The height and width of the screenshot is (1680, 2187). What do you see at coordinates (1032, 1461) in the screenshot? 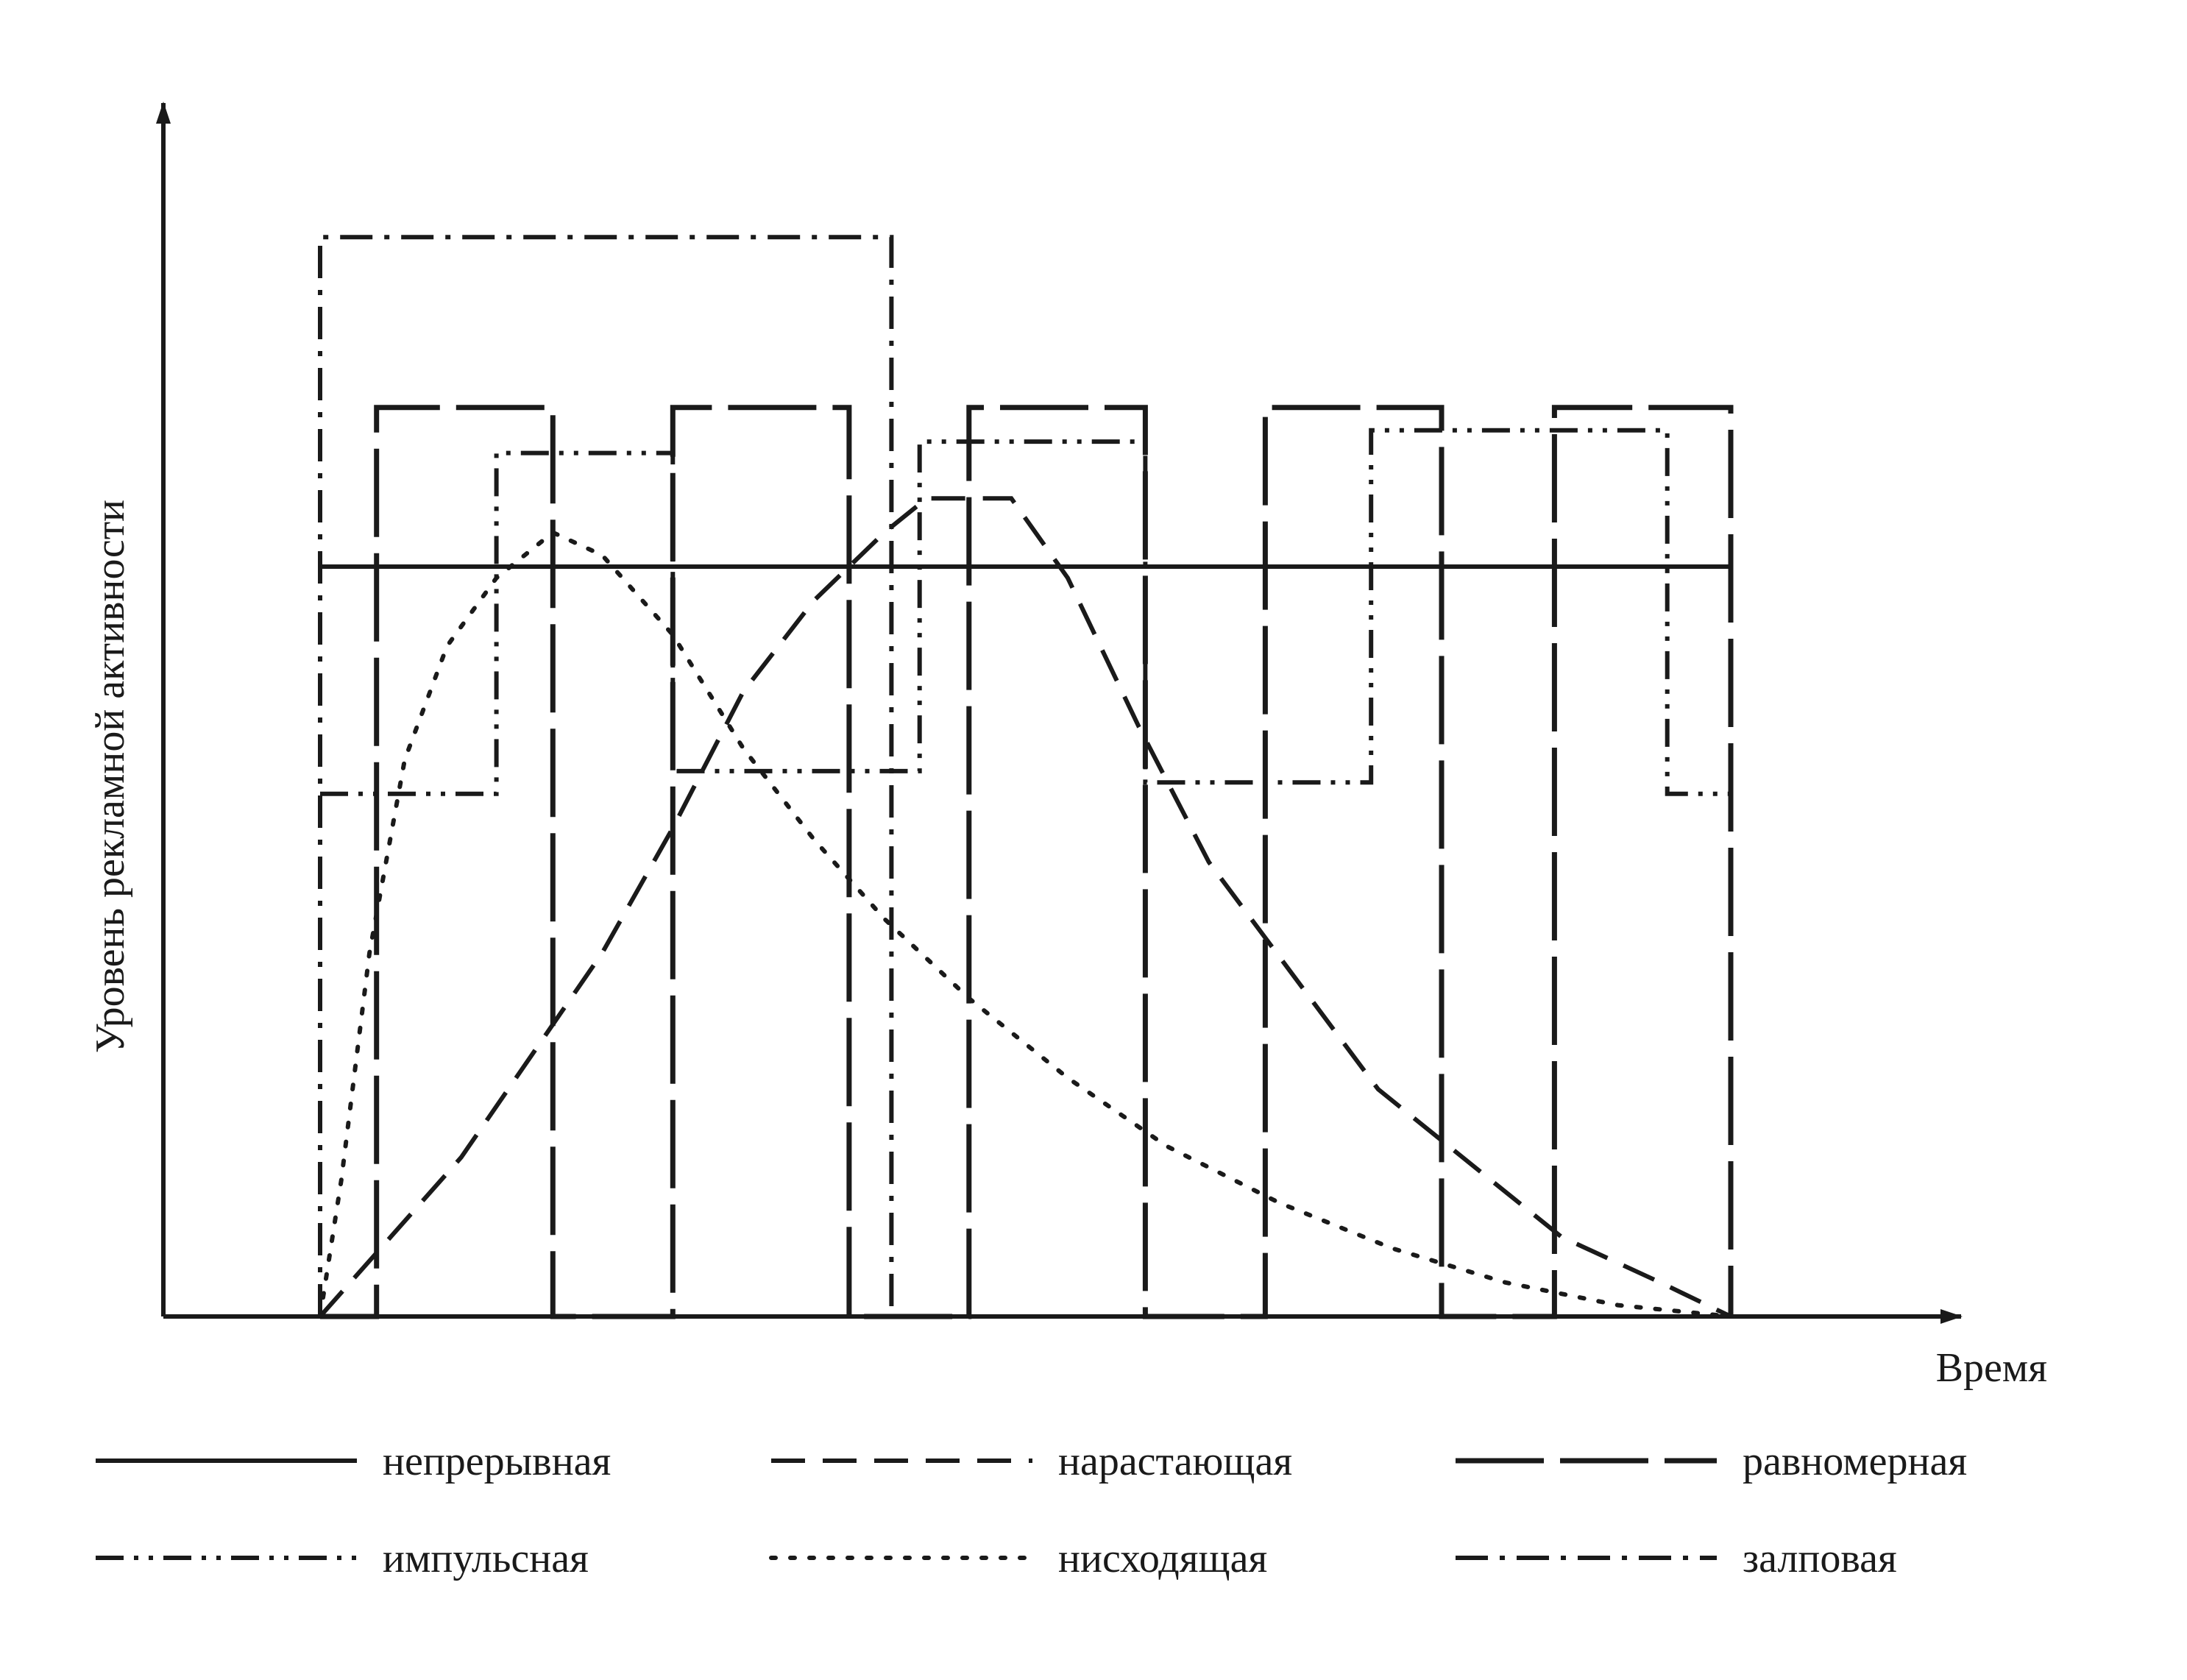
I see `legend-item-2: нарастающая` at bounding box center [1032, 1461].